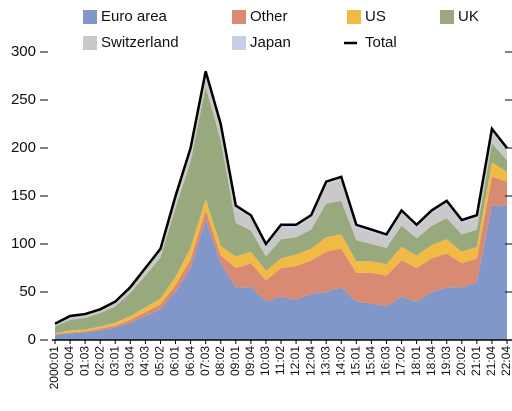 The image size is (512, 411). I want to click on legend-label: Total, so click(381, 42).